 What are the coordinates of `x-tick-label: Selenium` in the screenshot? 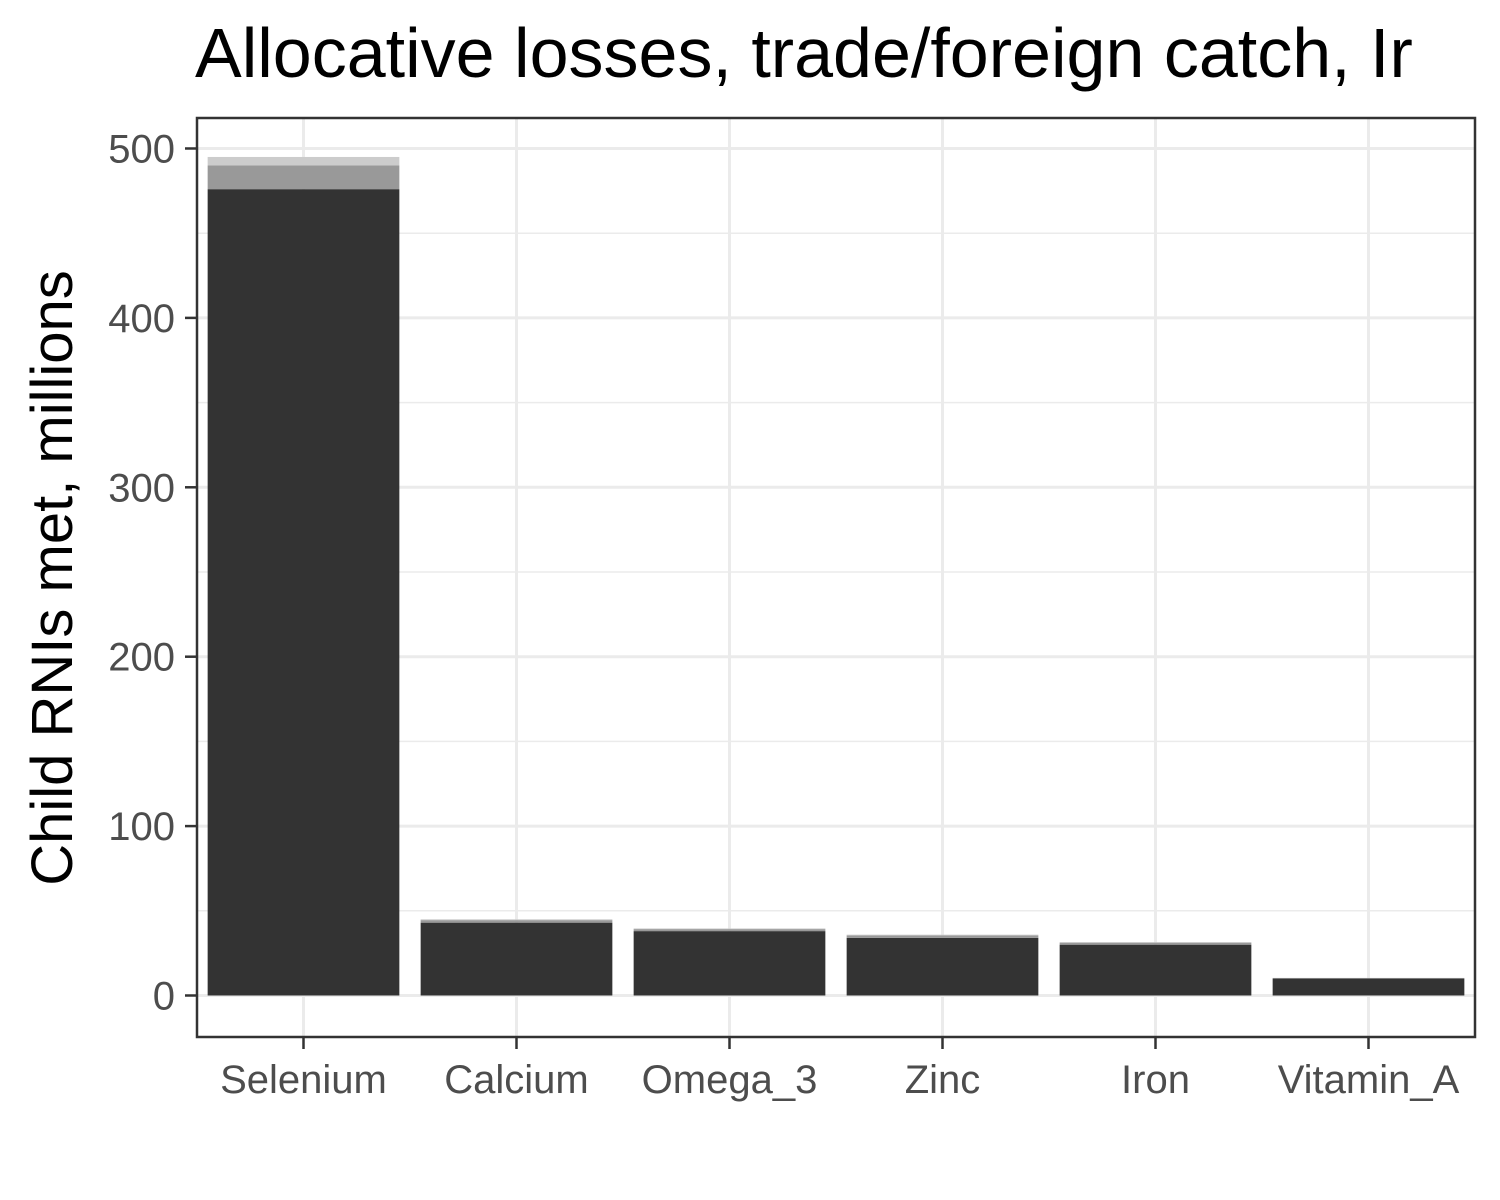 It's located at (303, 1080).